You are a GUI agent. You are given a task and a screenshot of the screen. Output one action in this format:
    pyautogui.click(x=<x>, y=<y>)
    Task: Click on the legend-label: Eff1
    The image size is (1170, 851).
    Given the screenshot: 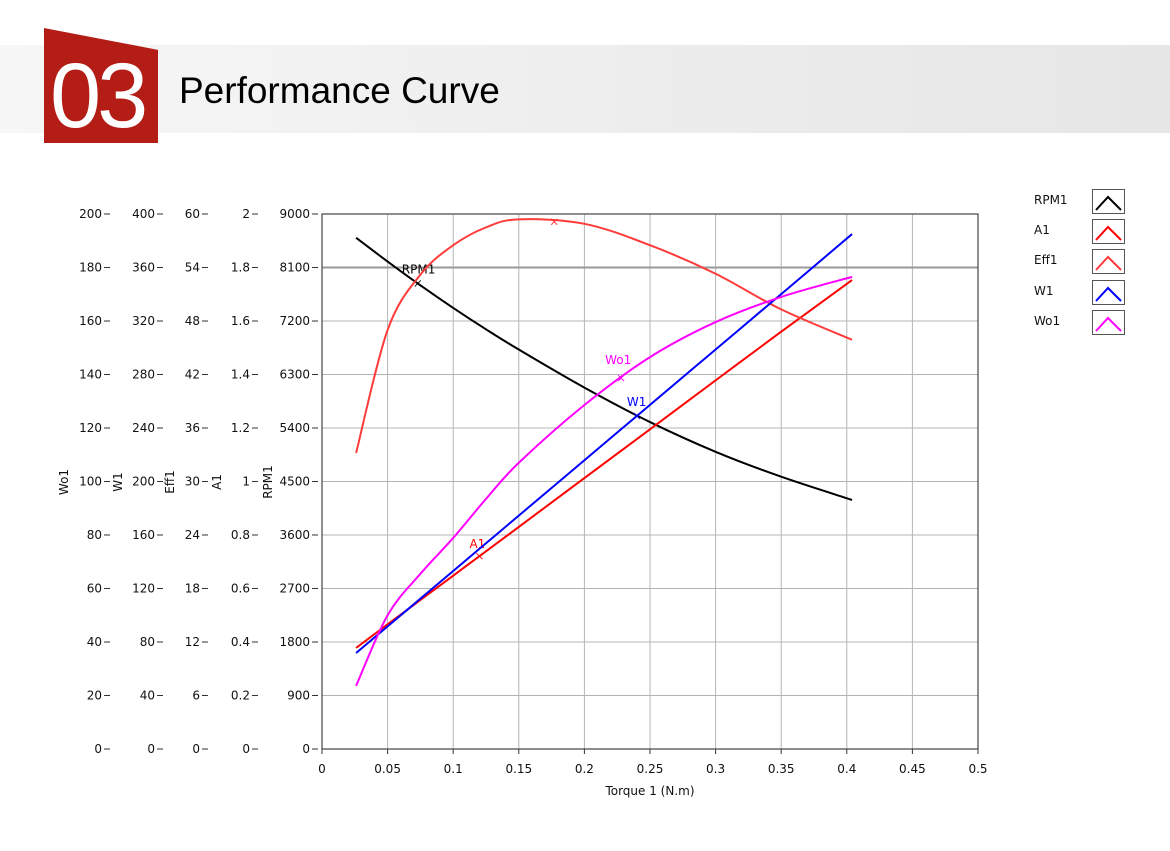 What is the action you would take?
    pyautogui.click(x=1046, y=260)
    